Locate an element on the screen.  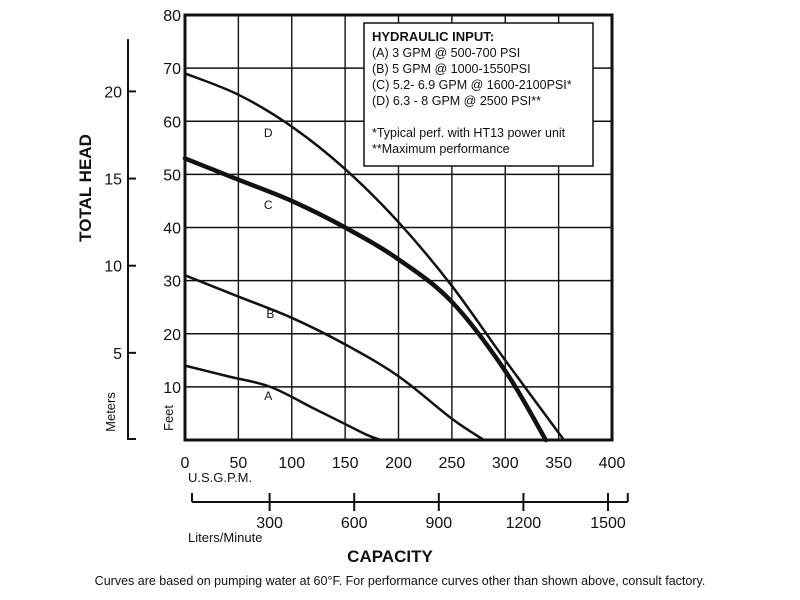
y-tick-label: 80 is located at coordinates (172, 16).